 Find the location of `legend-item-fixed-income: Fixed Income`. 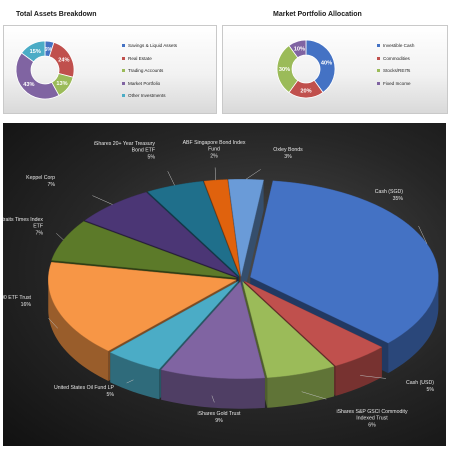

legend-item-fixed-income: Fixed Income is located at coordinates (395, 83).